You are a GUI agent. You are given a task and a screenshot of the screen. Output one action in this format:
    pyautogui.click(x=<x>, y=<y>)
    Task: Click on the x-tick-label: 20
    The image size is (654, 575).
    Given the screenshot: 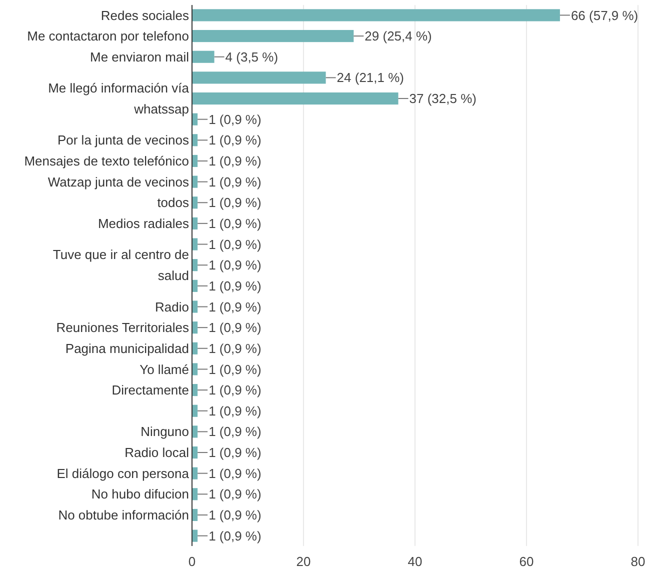 What is the action you would take?
    pyautogui.click(x=303, y=561)
    